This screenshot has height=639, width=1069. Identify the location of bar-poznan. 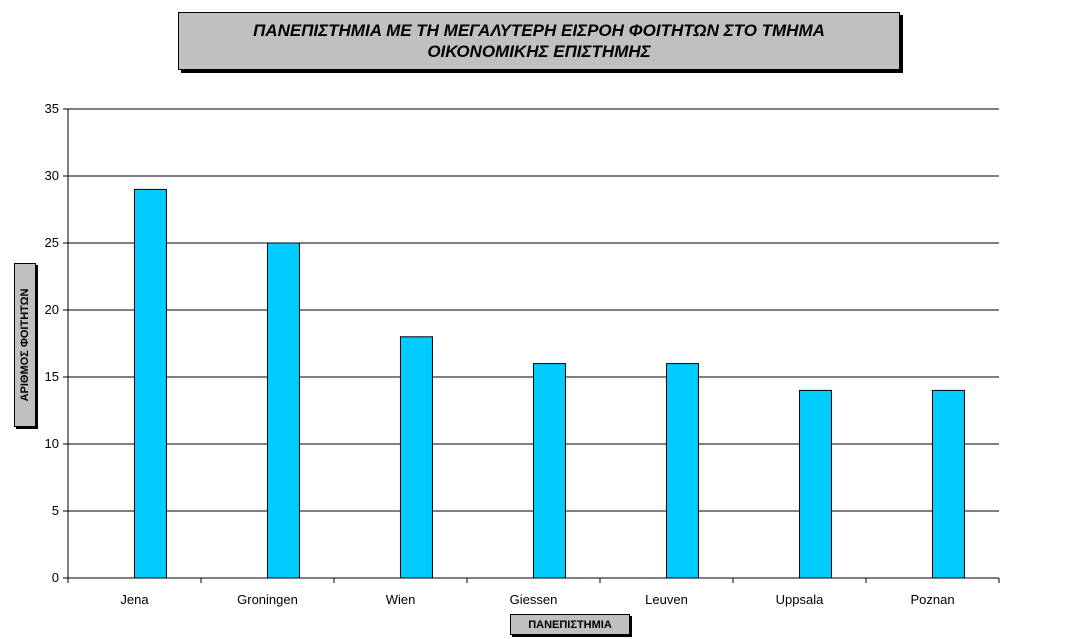
(948, 484).